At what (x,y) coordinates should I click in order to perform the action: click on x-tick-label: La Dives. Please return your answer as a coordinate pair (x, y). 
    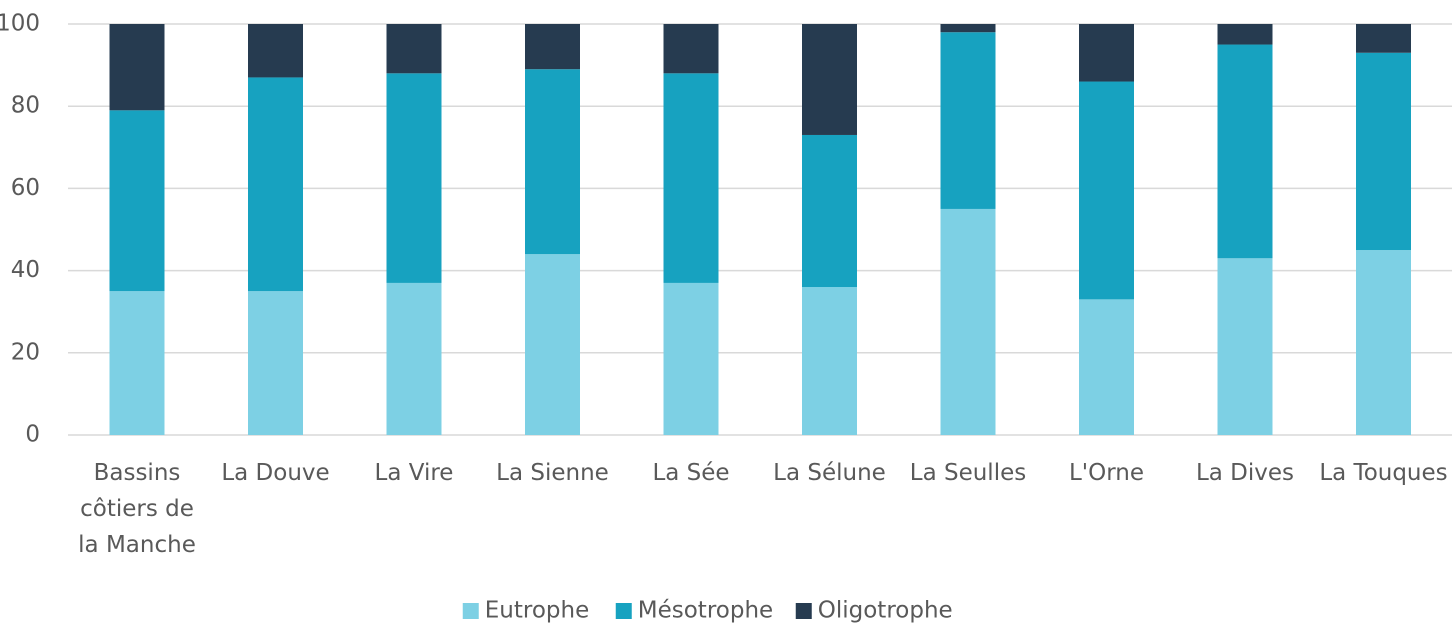
    Looking at the image, I should click on (1245, 473).